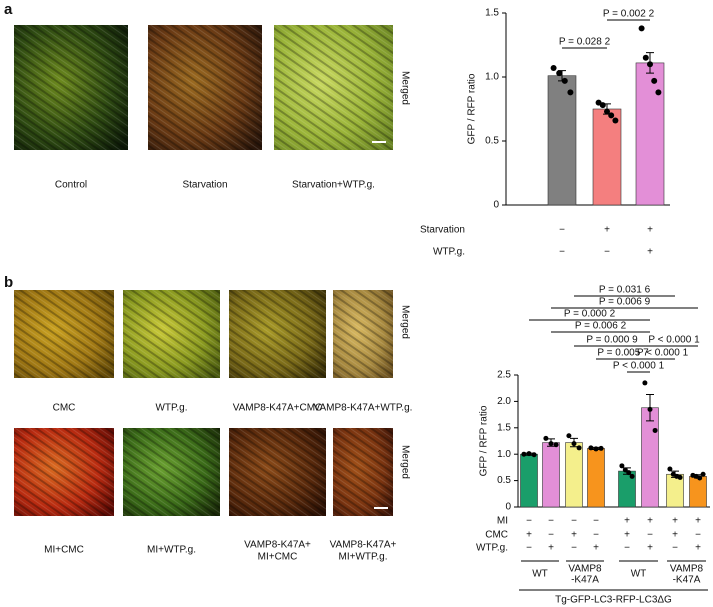 This screenshot has height=607, width=713. Describe the element at coordinates (612, 340) in the screenshot. I see `p-value: P = 0.000 9` at that location.